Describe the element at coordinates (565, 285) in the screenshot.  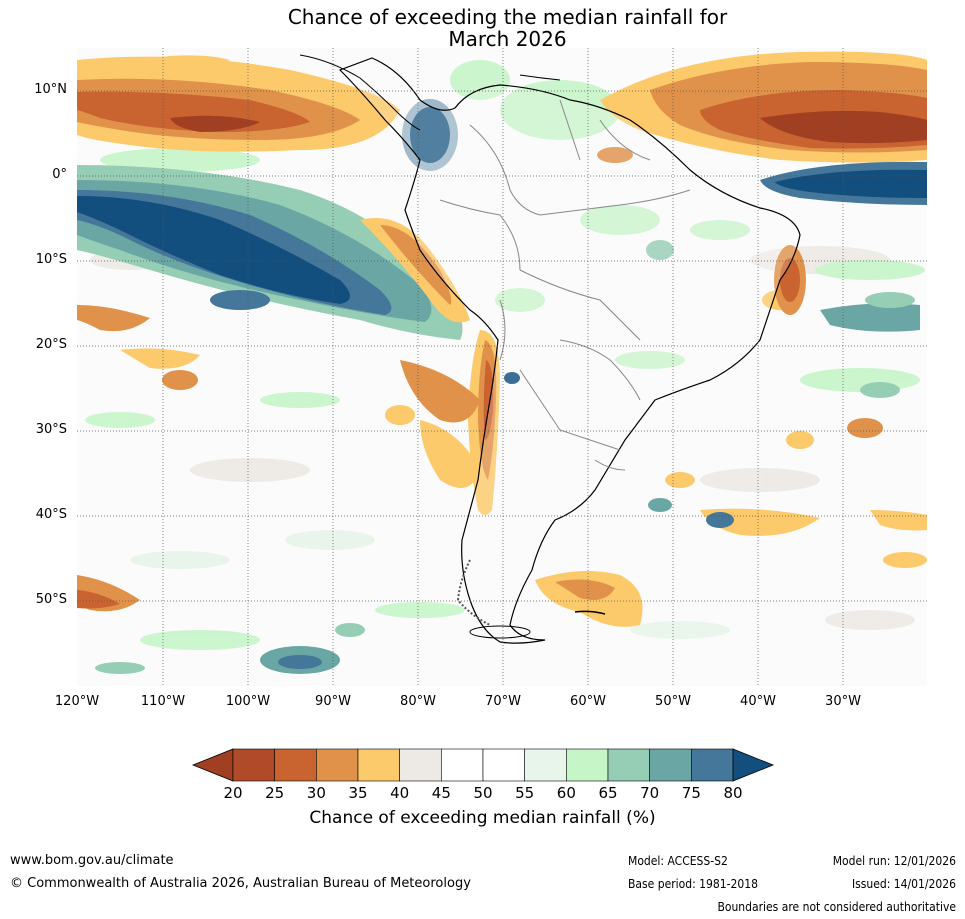
I see `country-borders` at that location.